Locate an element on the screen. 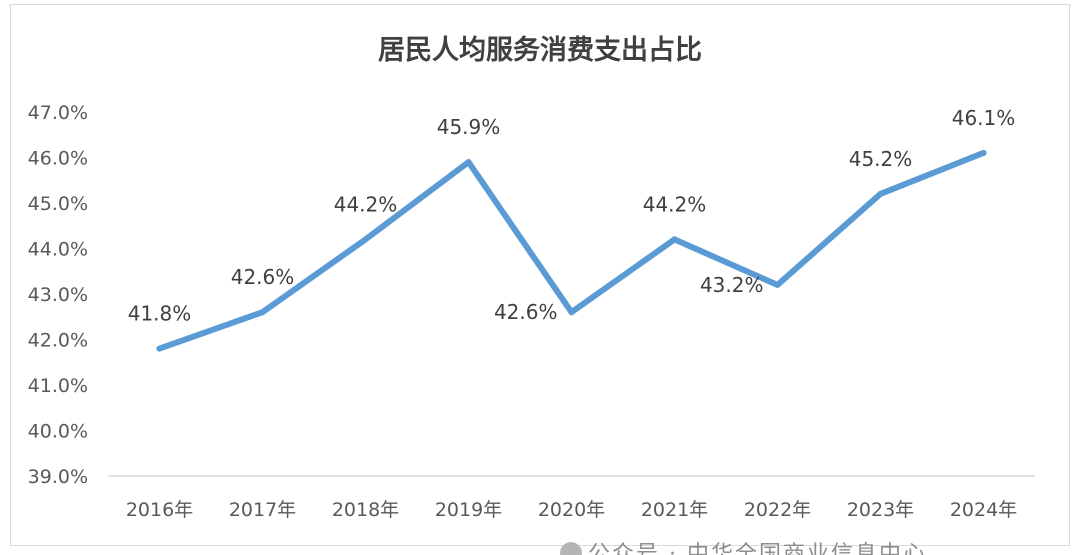  data-label: 43.2% is located at coordinates (732, 285).